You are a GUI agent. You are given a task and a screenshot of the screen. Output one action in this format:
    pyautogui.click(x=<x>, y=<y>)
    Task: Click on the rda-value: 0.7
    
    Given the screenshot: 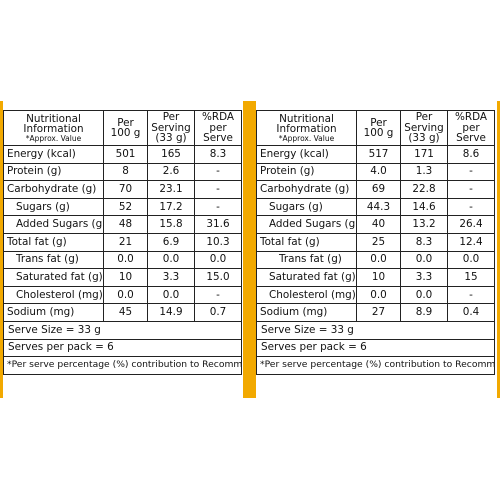 What is the action you would take?
    pyautogui.click(x=218, y=312)
    